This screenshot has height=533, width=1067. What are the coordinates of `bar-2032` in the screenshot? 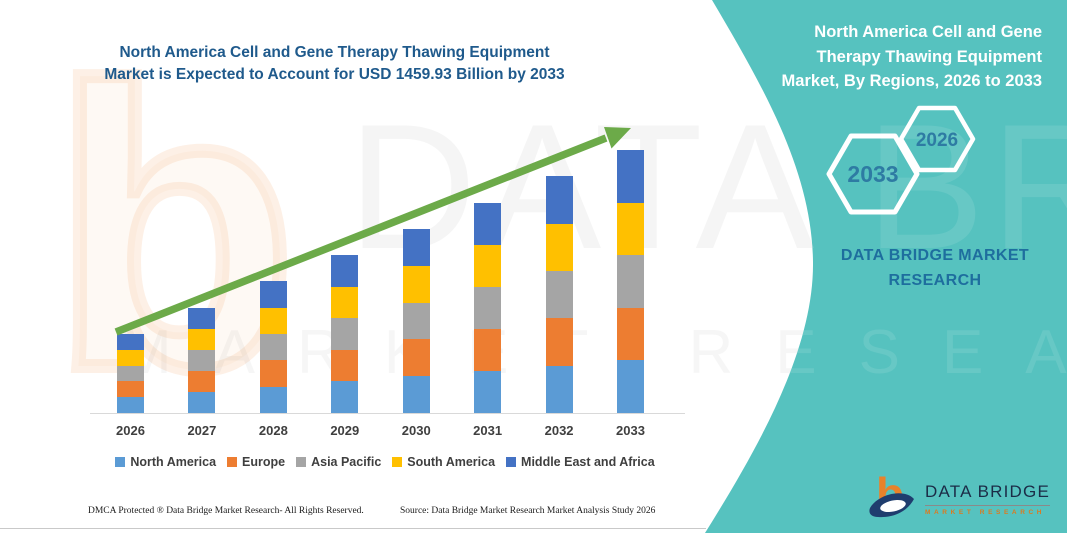 It's located at (559, 294).